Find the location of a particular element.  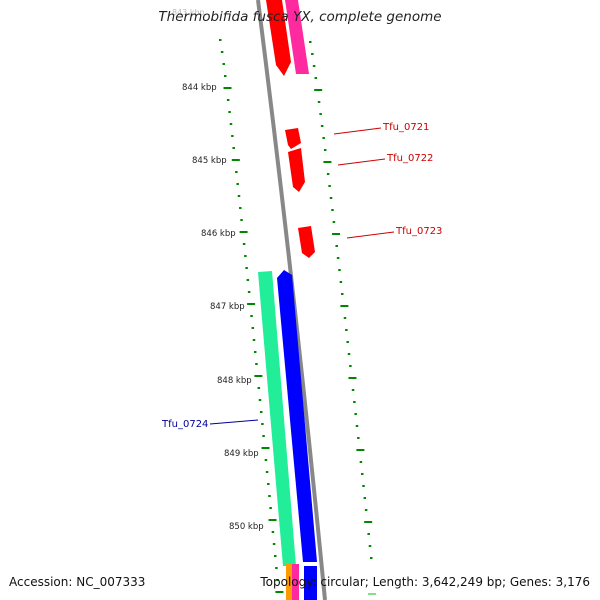

map-title: Thermobifida fusca YX, complete genome is located at coordinates (300, 17).